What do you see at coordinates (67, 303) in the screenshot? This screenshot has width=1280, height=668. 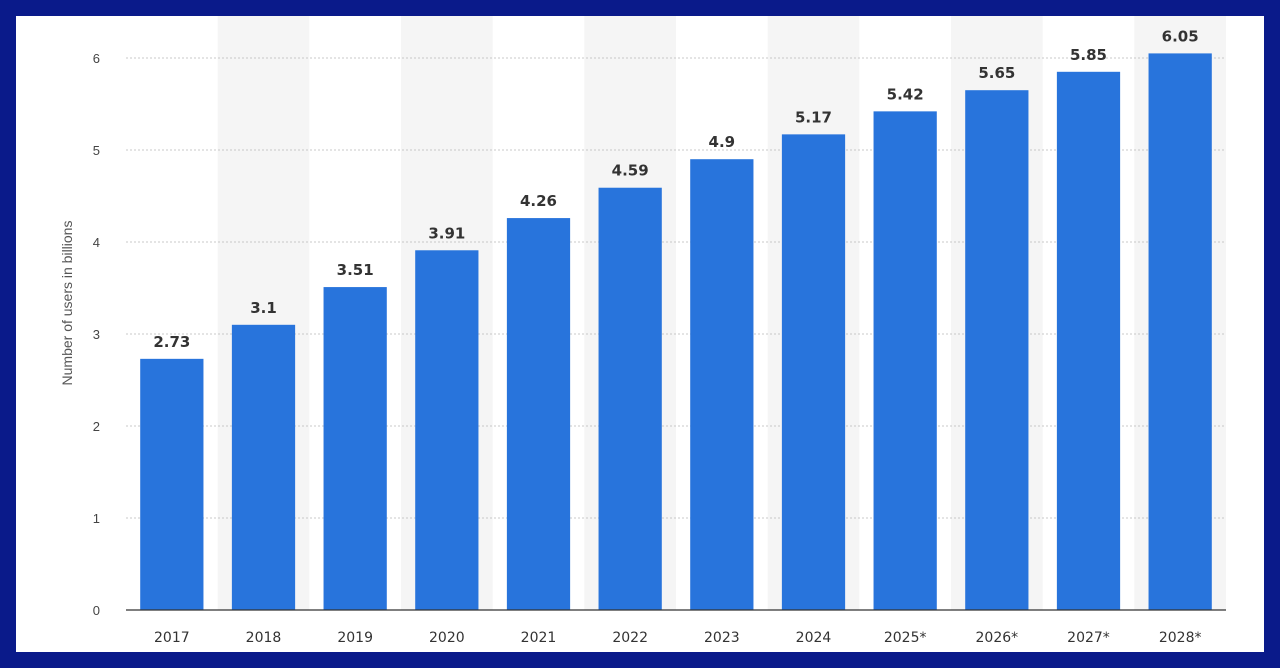 I see `y-axis-title: Number of users in billions` at bounding box center [67, 303].